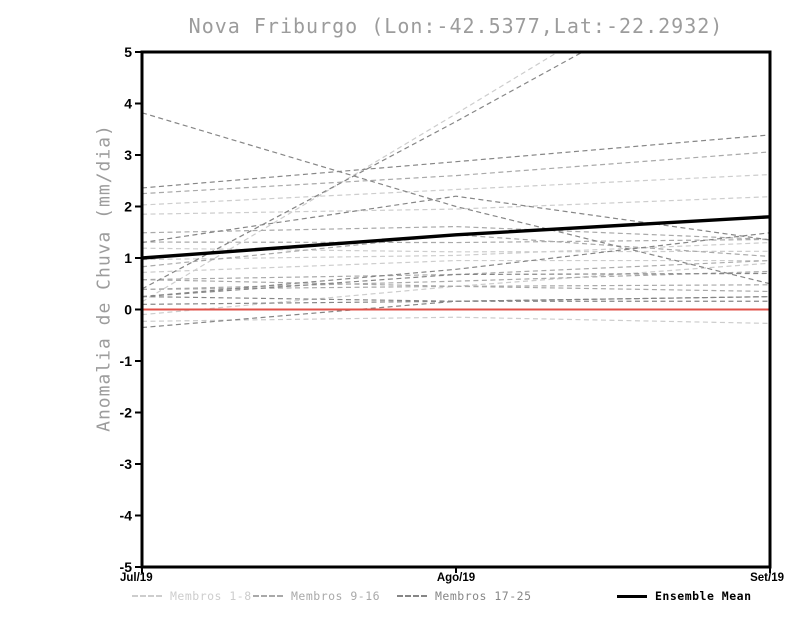  What do you see at coordinates (126, 413) in the screenshot?
I see `y-tick-label: -2` at bounding box center [126, 413].